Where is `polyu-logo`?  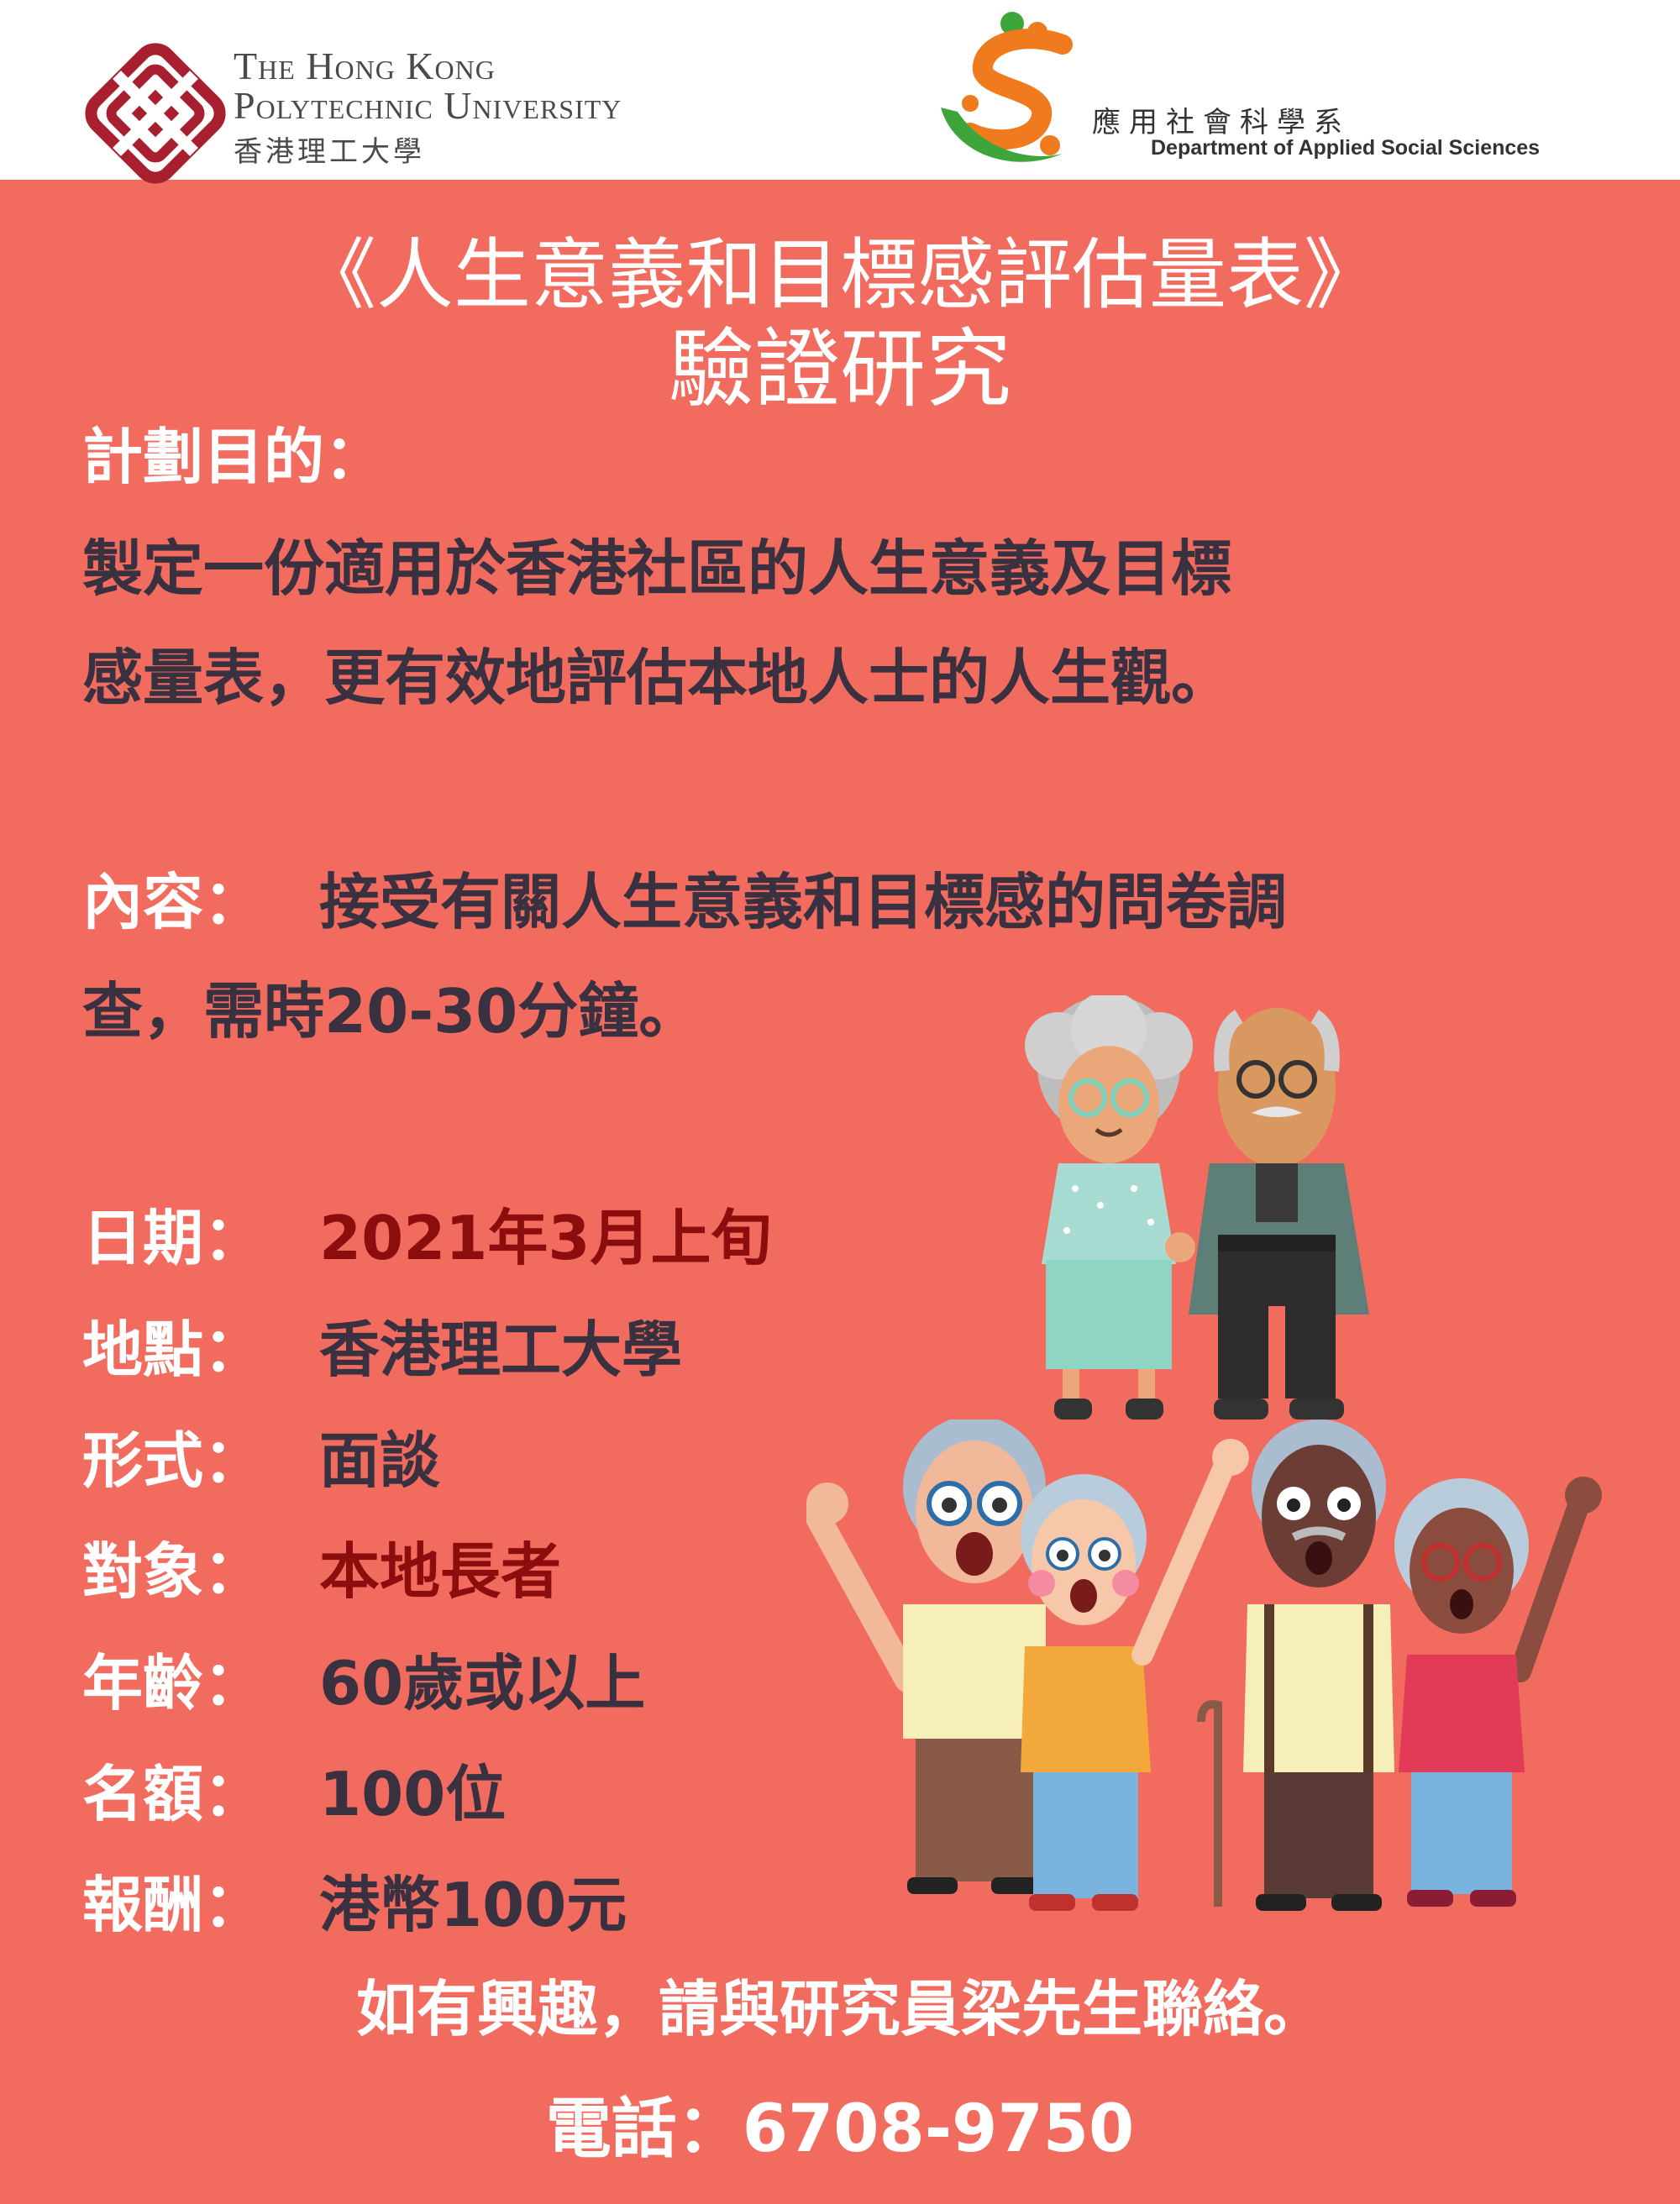
polyu-logo is located at coordinates (155, 113).